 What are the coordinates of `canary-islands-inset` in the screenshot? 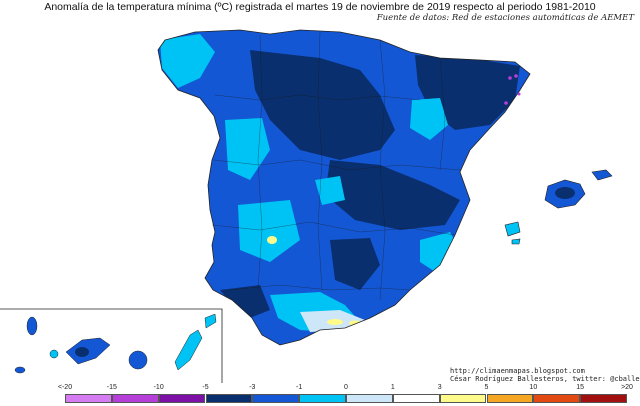 It's located at (111, 345).